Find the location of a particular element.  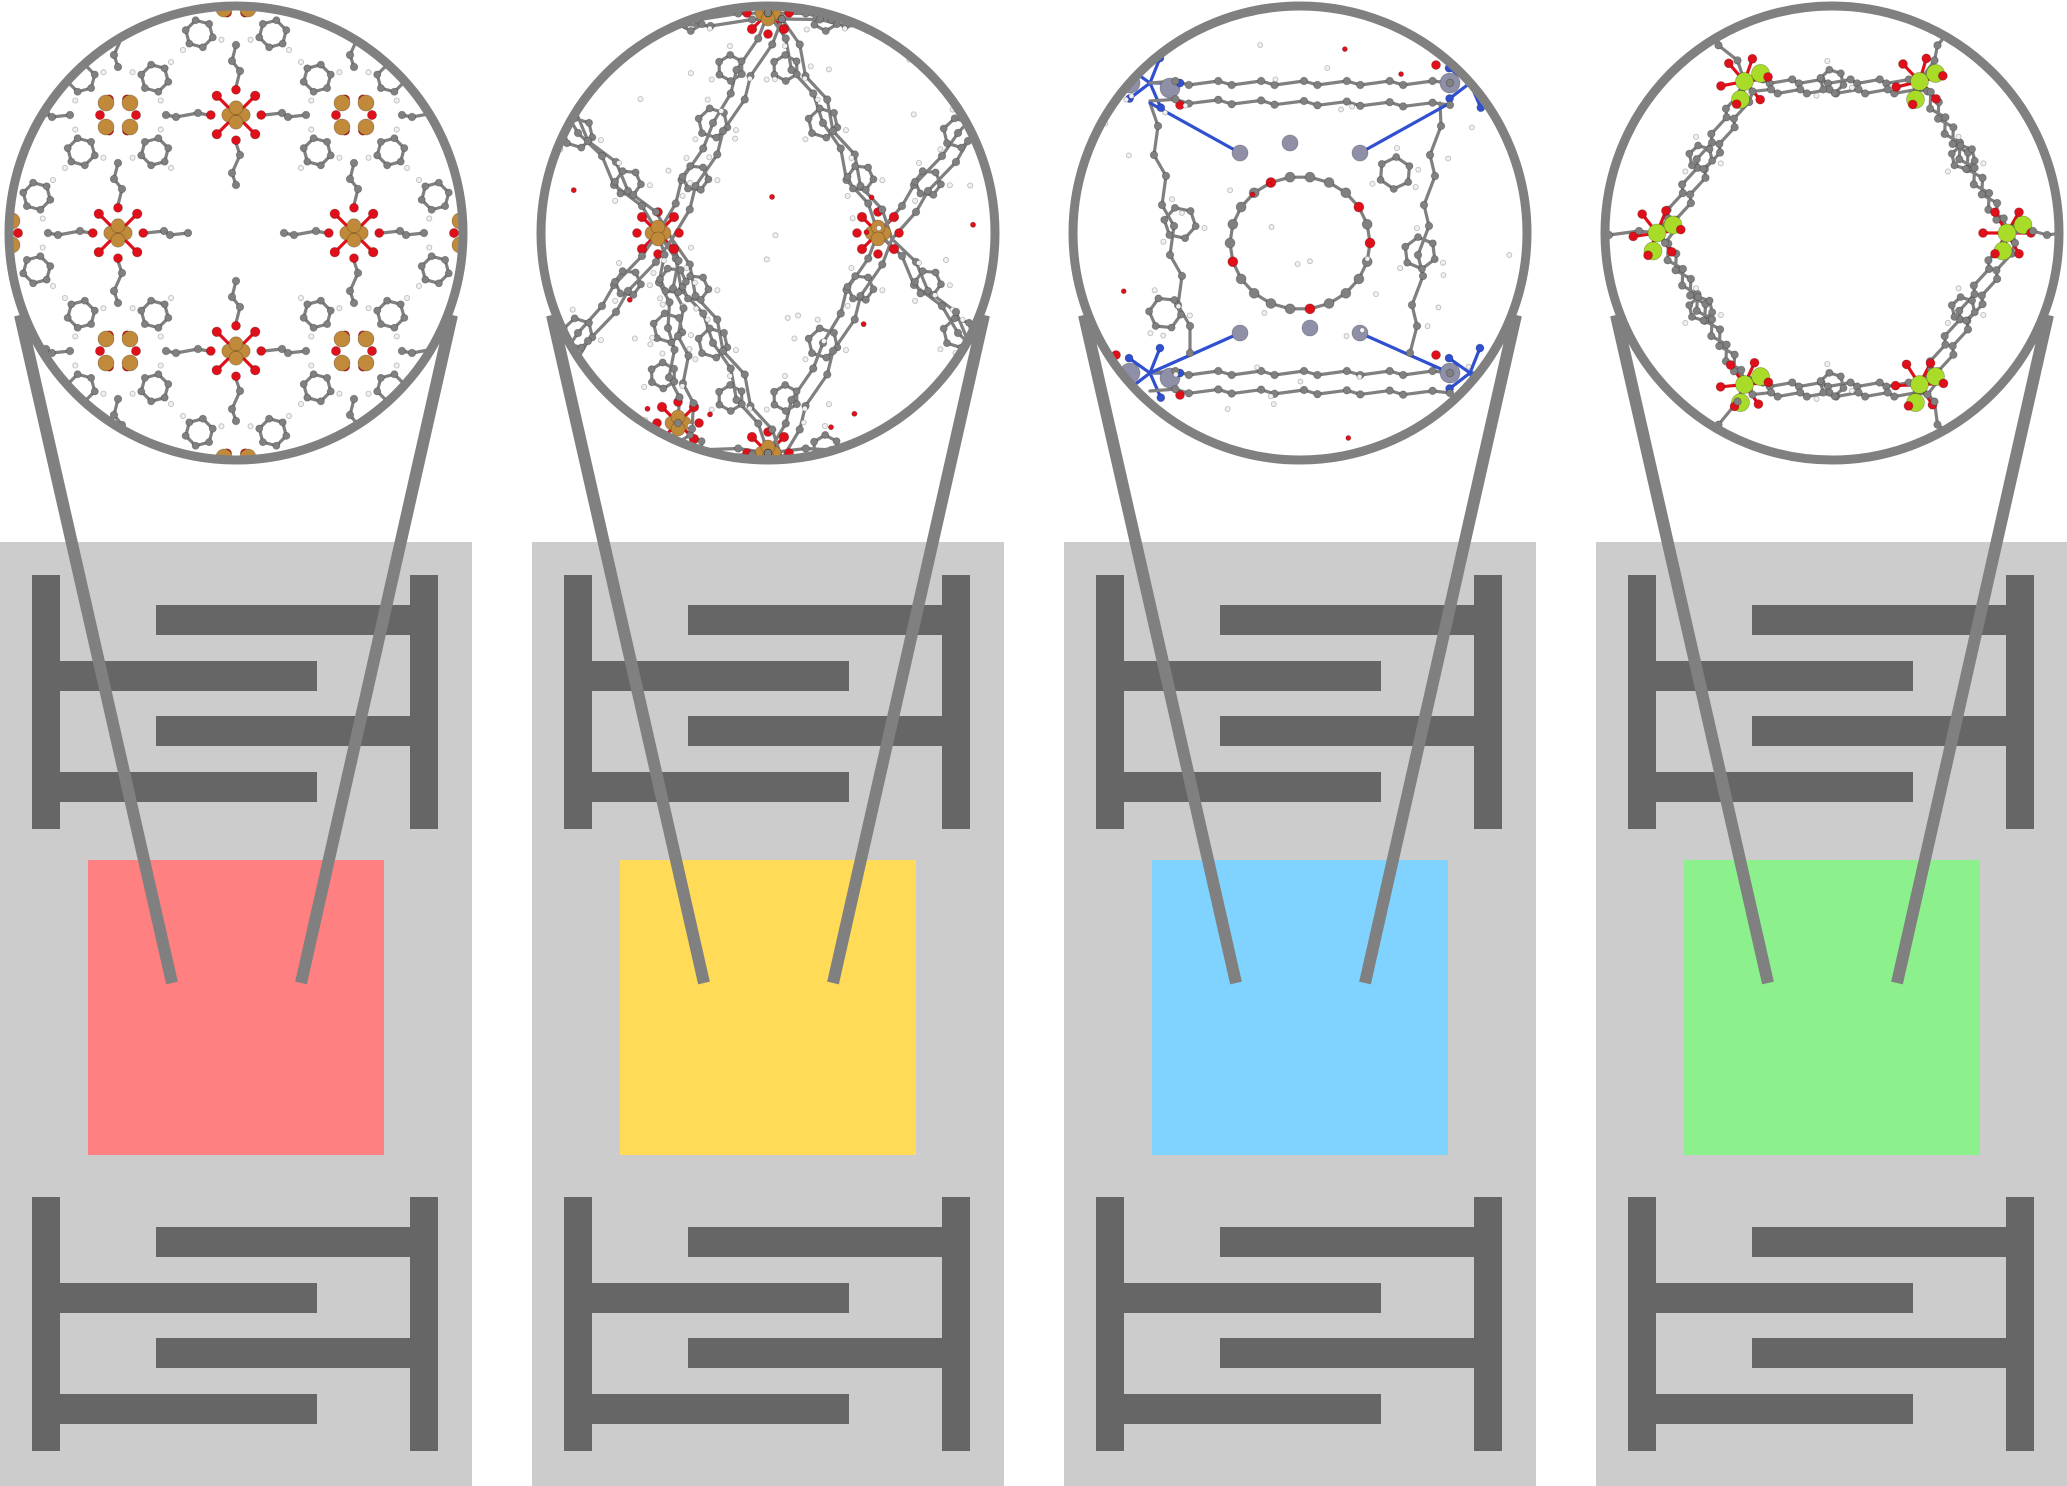

magnifier-line-left is located at coordinates (628, 649).